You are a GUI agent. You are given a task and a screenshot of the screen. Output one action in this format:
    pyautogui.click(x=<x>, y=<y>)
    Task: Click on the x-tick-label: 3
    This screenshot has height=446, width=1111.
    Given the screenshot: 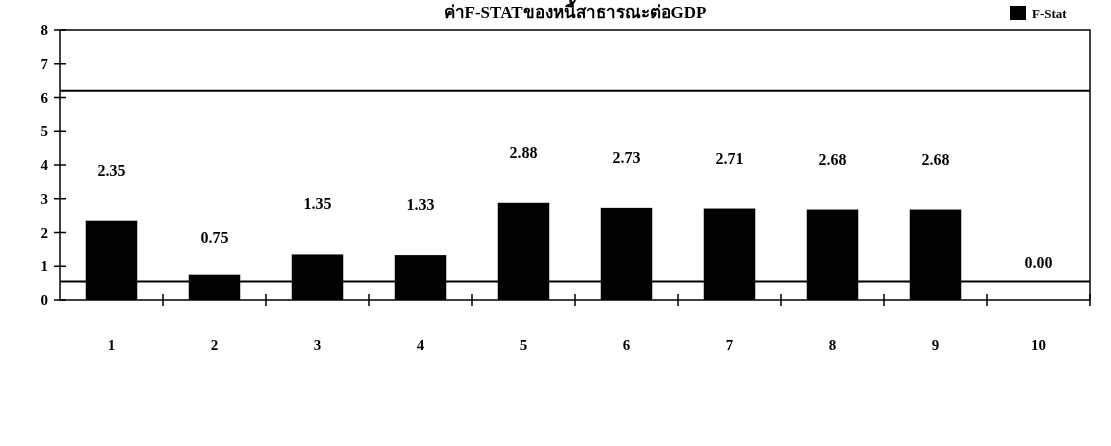 What is the action you would take?
    pyautogui.click(x=317, y=345)
    